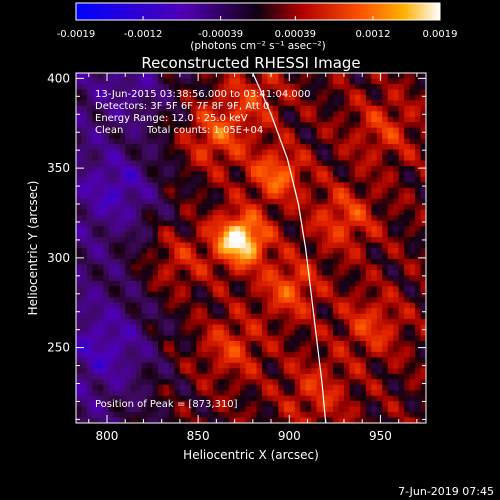 This screenshot has height=500, width=500. What do you see at coordinates (380, 436) in the screenshot?
I see `x-tick-label: 950` at bounding box center [380, 436].